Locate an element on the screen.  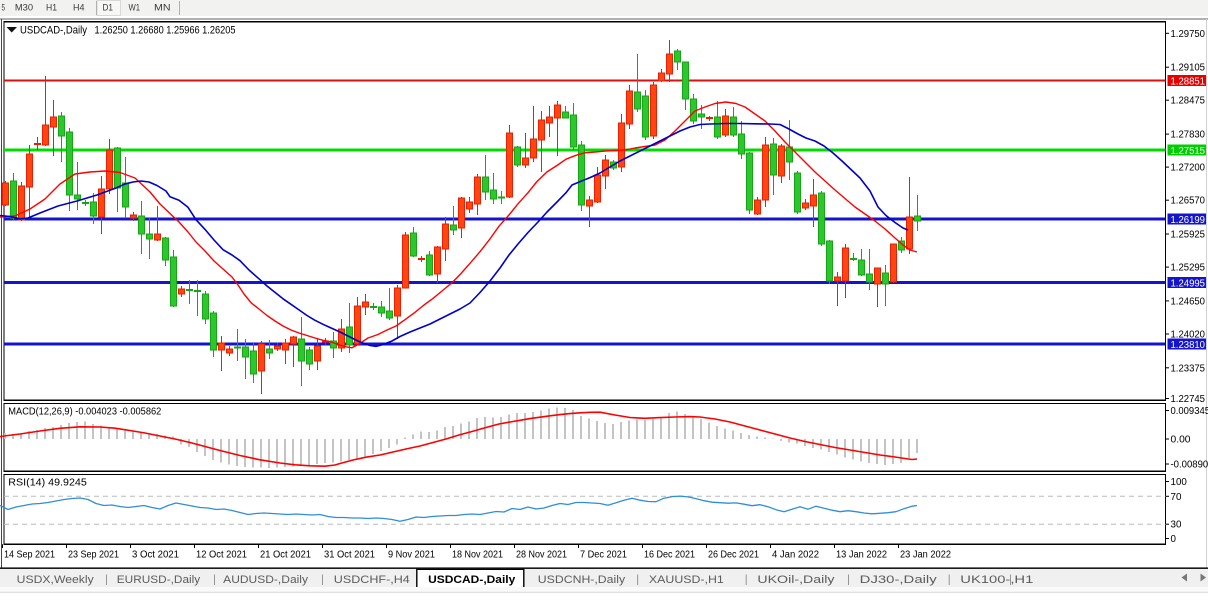
svg-text: 1.23810 is located at coordinates (1188, 345).